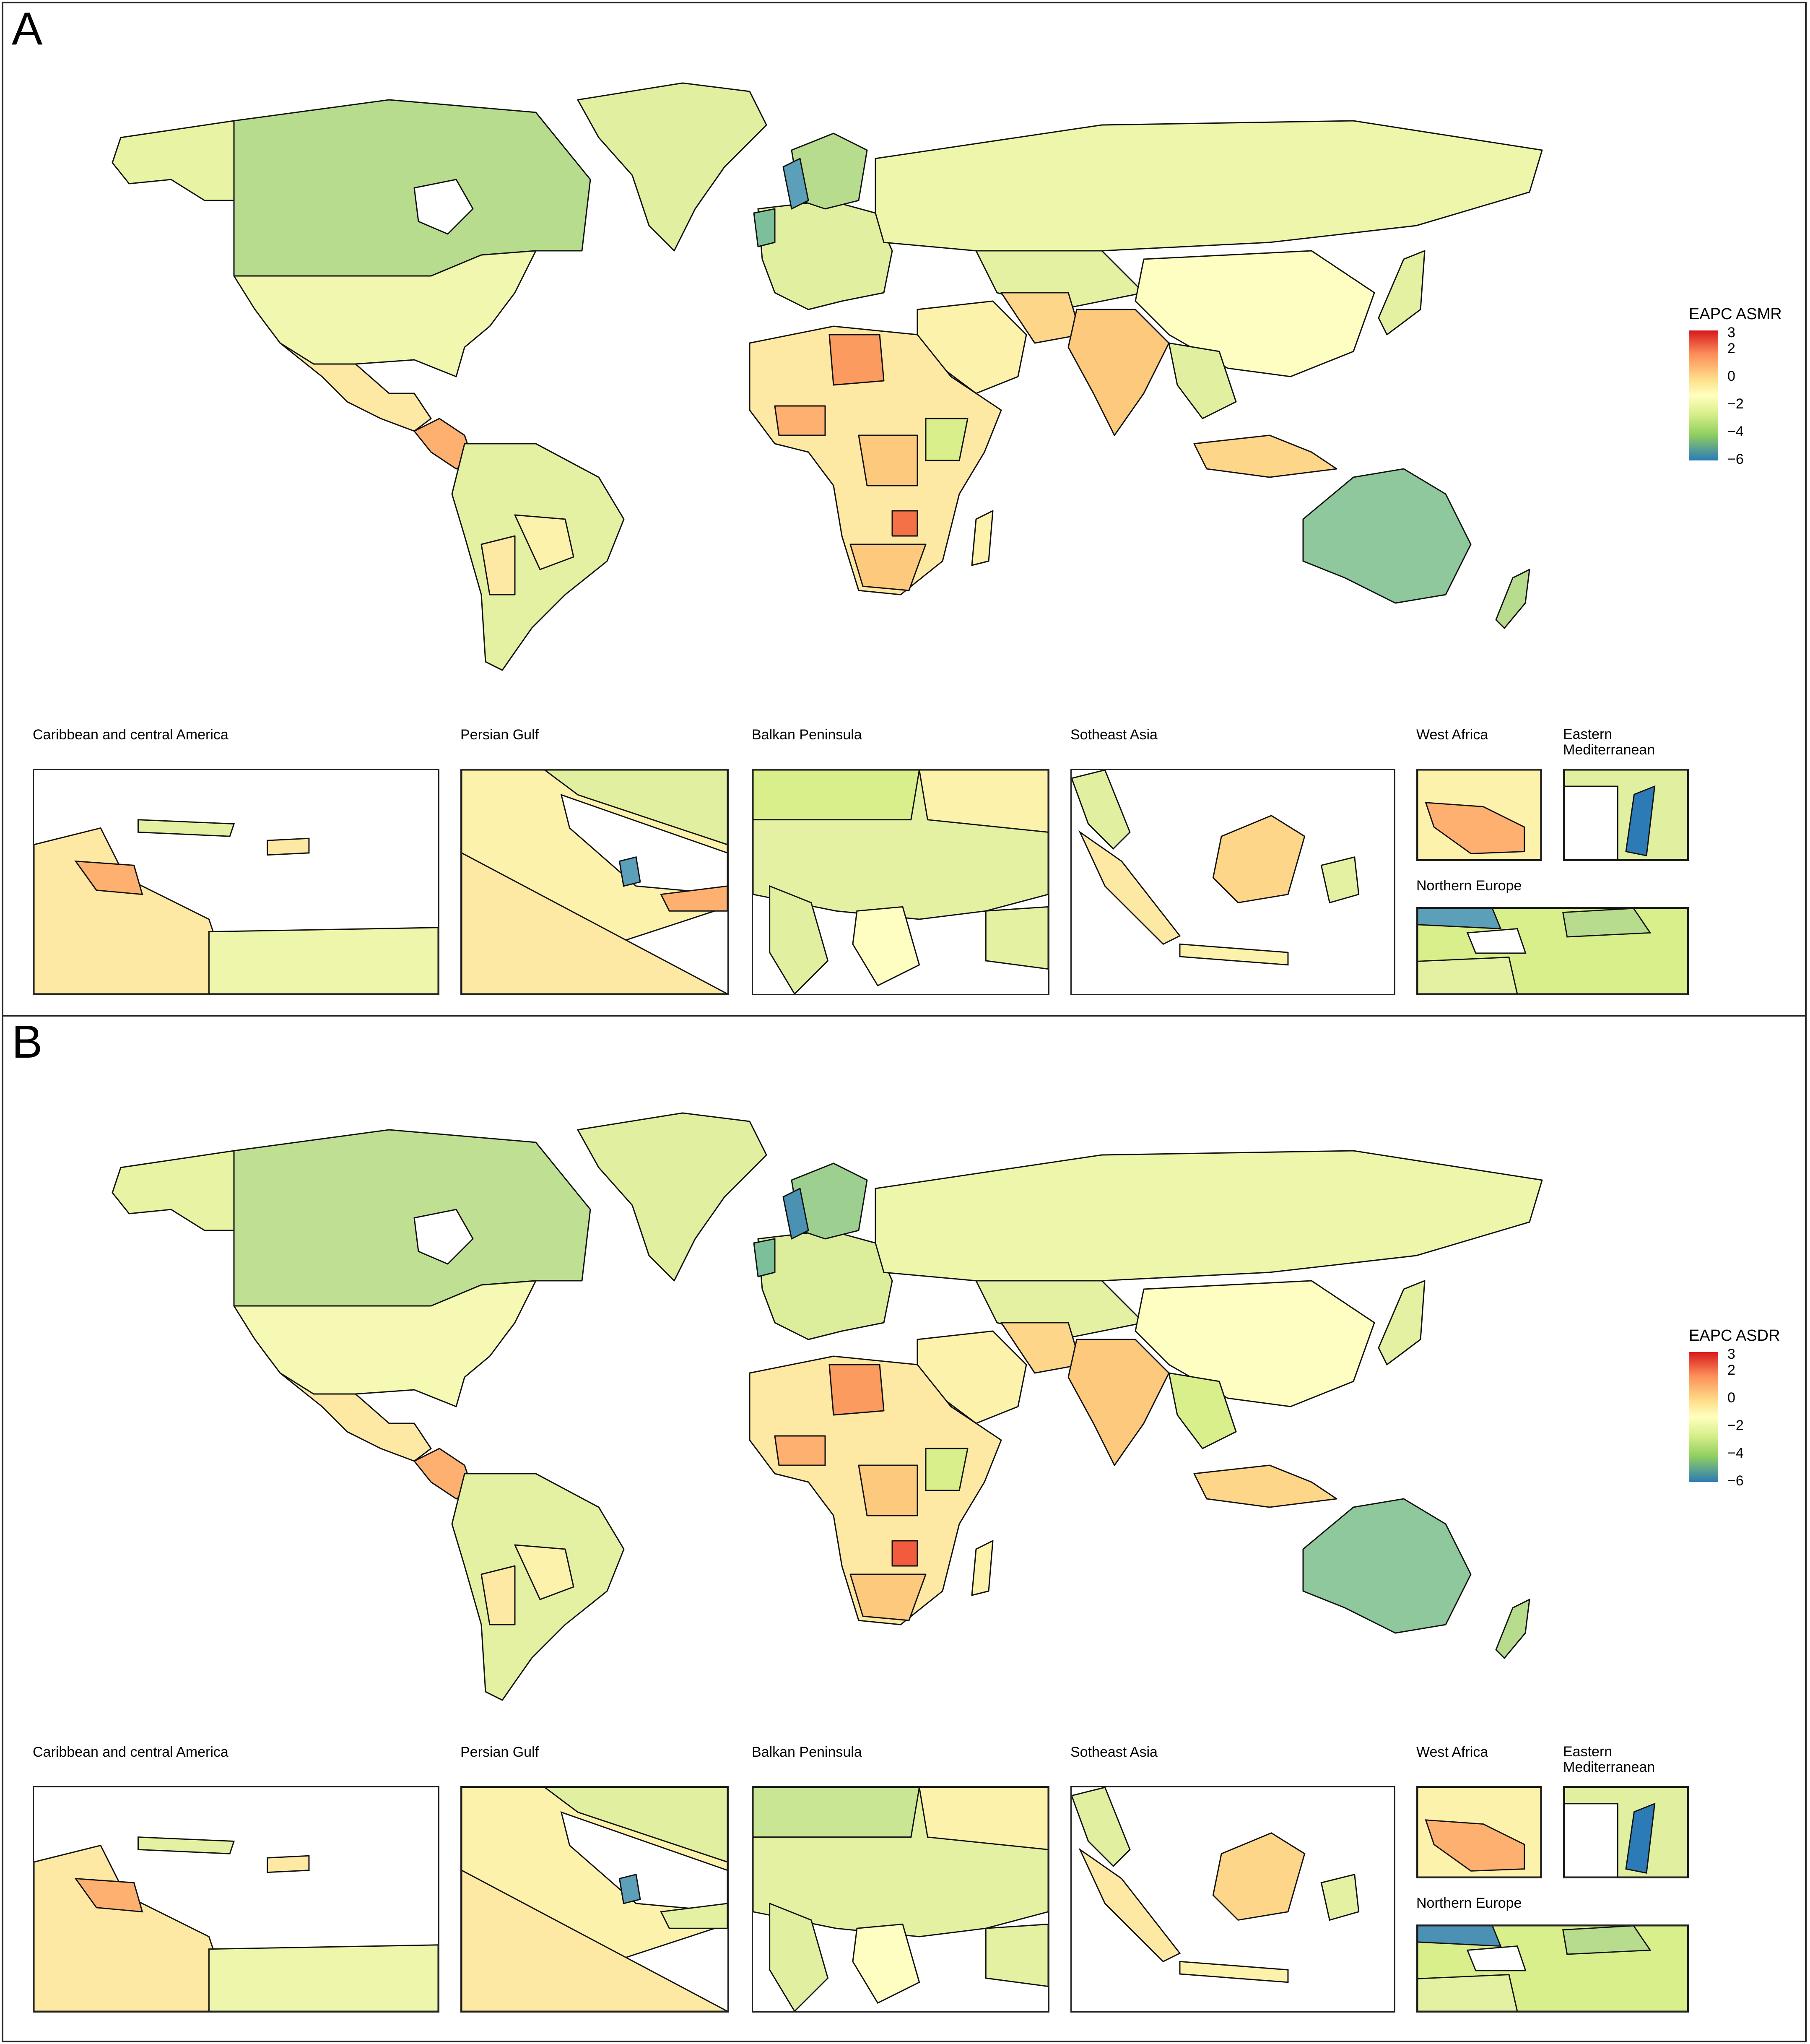  I want to click on zimbabwe, so click(904, 523).